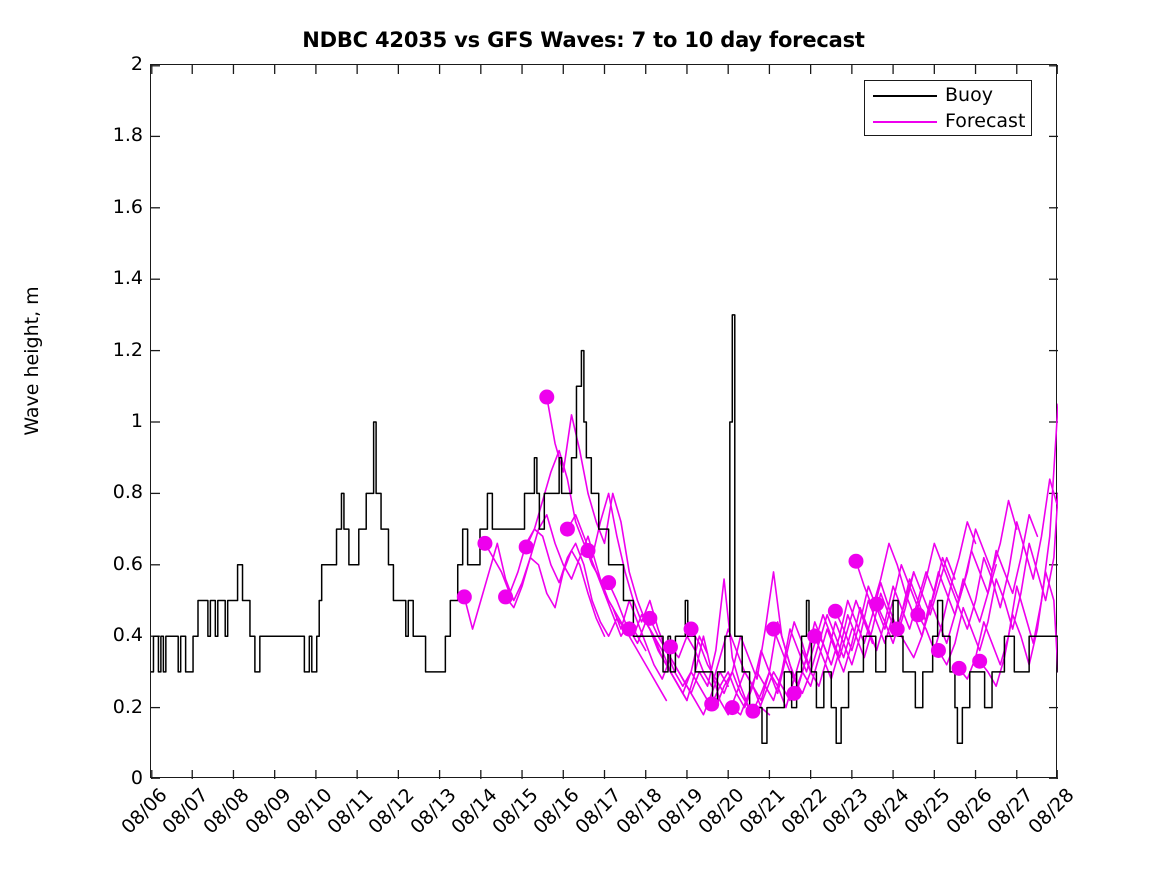 The height and width of the screenshot is (875, 1167). What do you see at coordinates (136, 778) in the screenshot?
I see `y-tick-label: 0` at bounding box center [136, 778].